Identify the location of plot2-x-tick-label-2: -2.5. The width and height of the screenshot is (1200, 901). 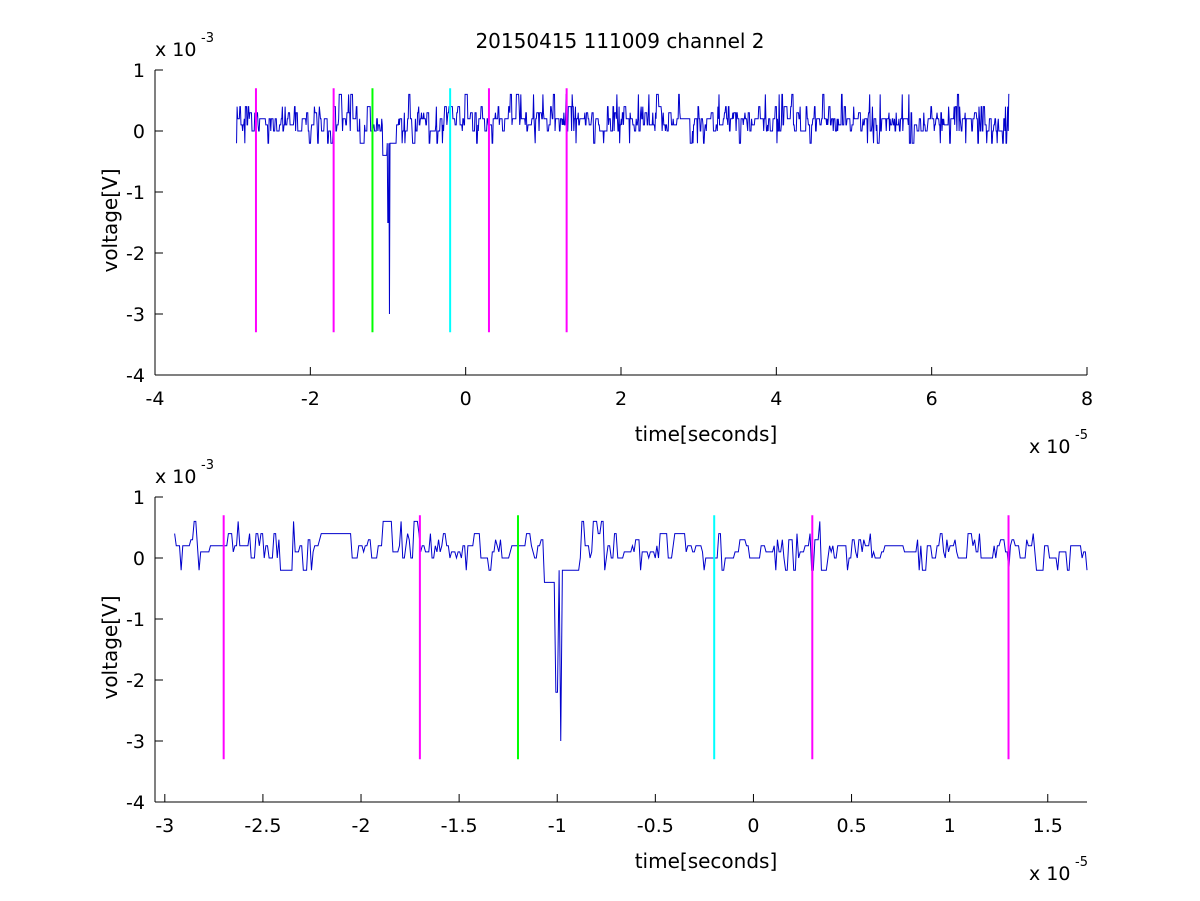
(262, 826).